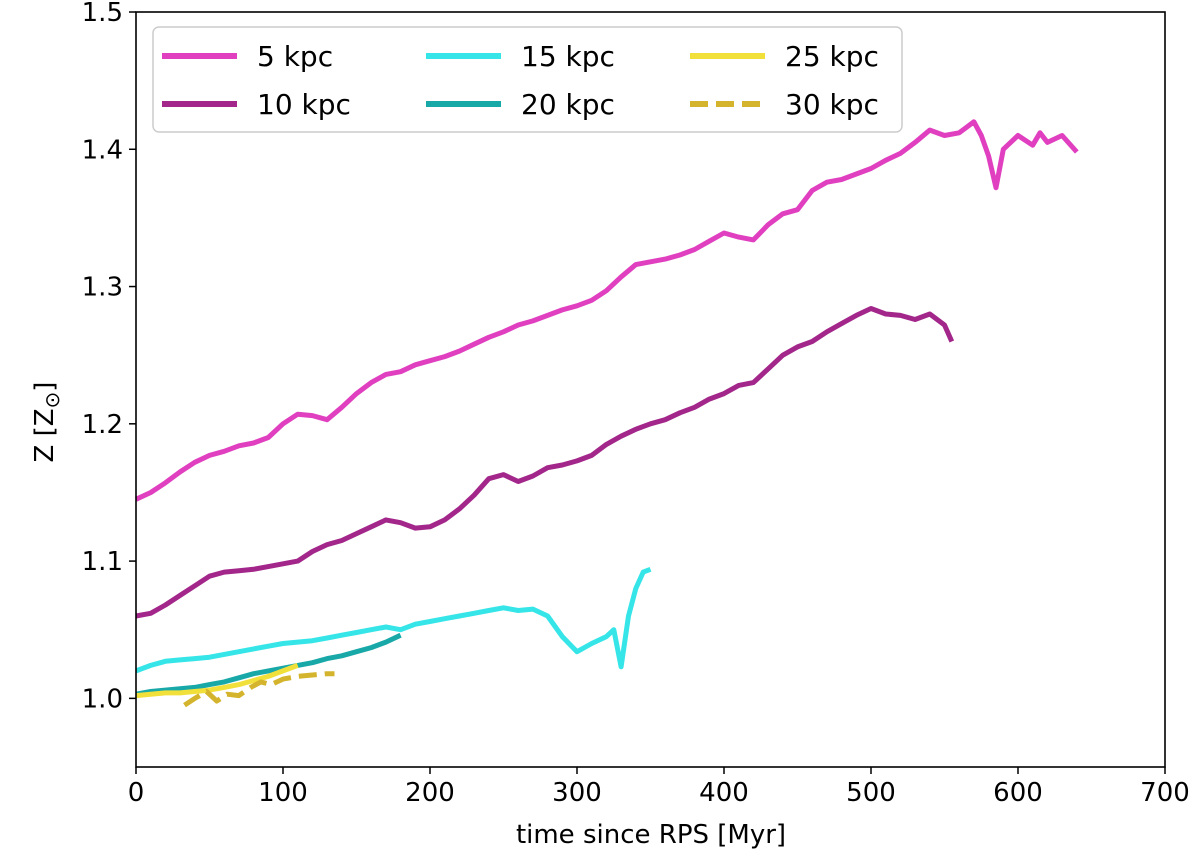 The image size is (1200, 853). Describe the element at coordinates (102, 425) in the screenshot. I see `y-tick-label: 1.2` at that location.